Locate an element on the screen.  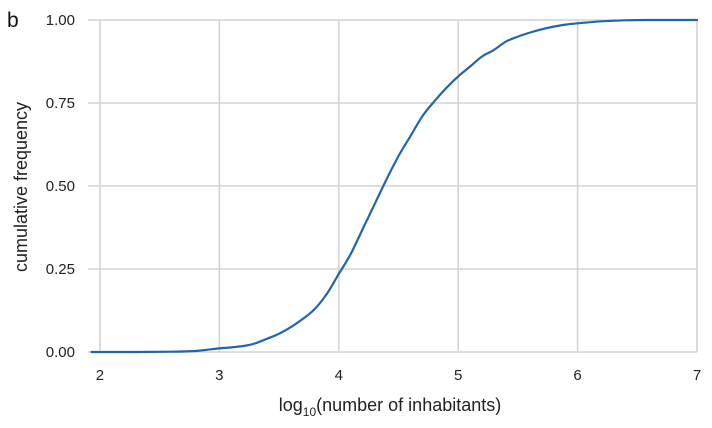
x-tick-label: 5 is located at coordinates (458, 375).